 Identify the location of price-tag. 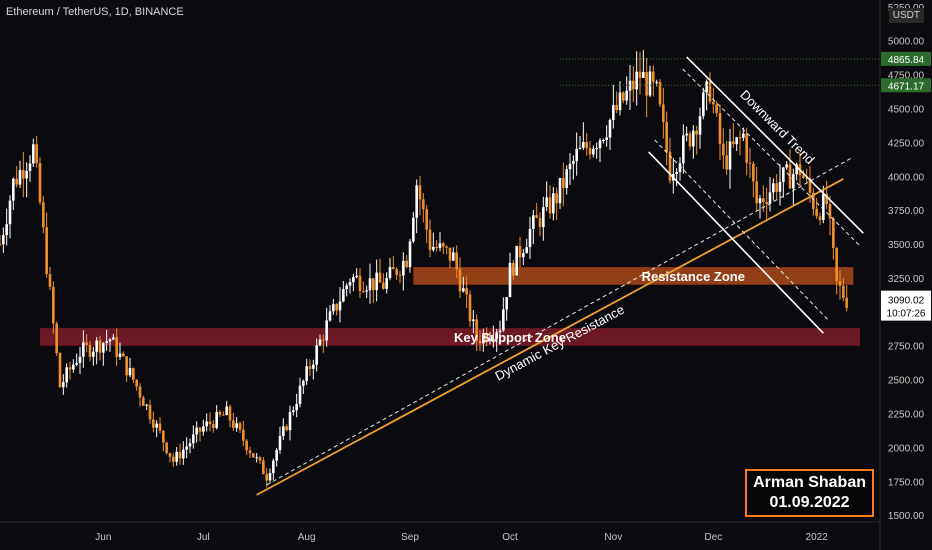
(906, 85).